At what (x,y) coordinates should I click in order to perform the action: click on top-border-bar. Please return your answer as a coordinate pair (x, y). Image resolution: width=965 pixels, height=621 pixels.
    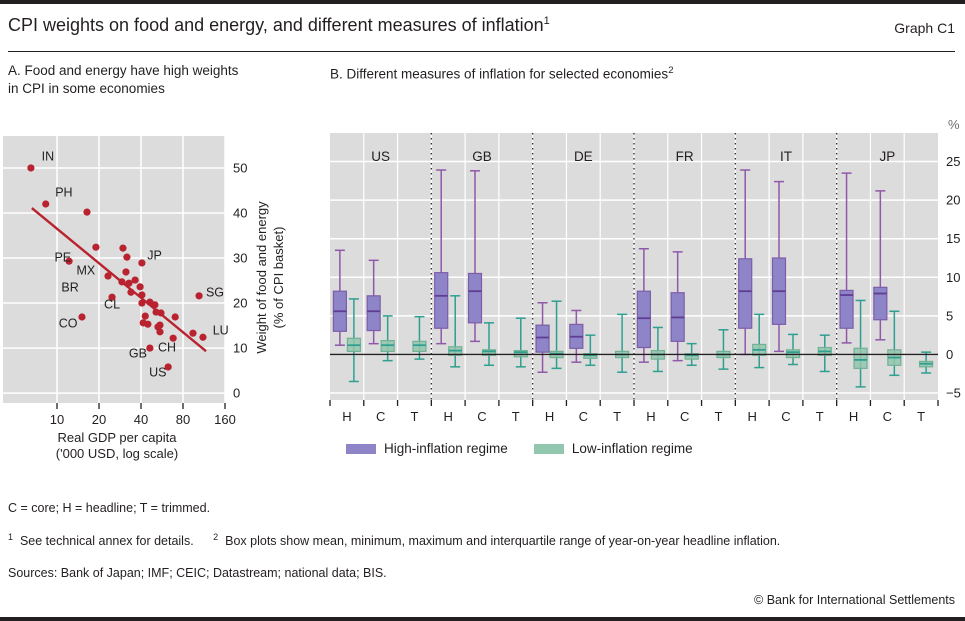
    Looking at the image, I should click on (482, 2).